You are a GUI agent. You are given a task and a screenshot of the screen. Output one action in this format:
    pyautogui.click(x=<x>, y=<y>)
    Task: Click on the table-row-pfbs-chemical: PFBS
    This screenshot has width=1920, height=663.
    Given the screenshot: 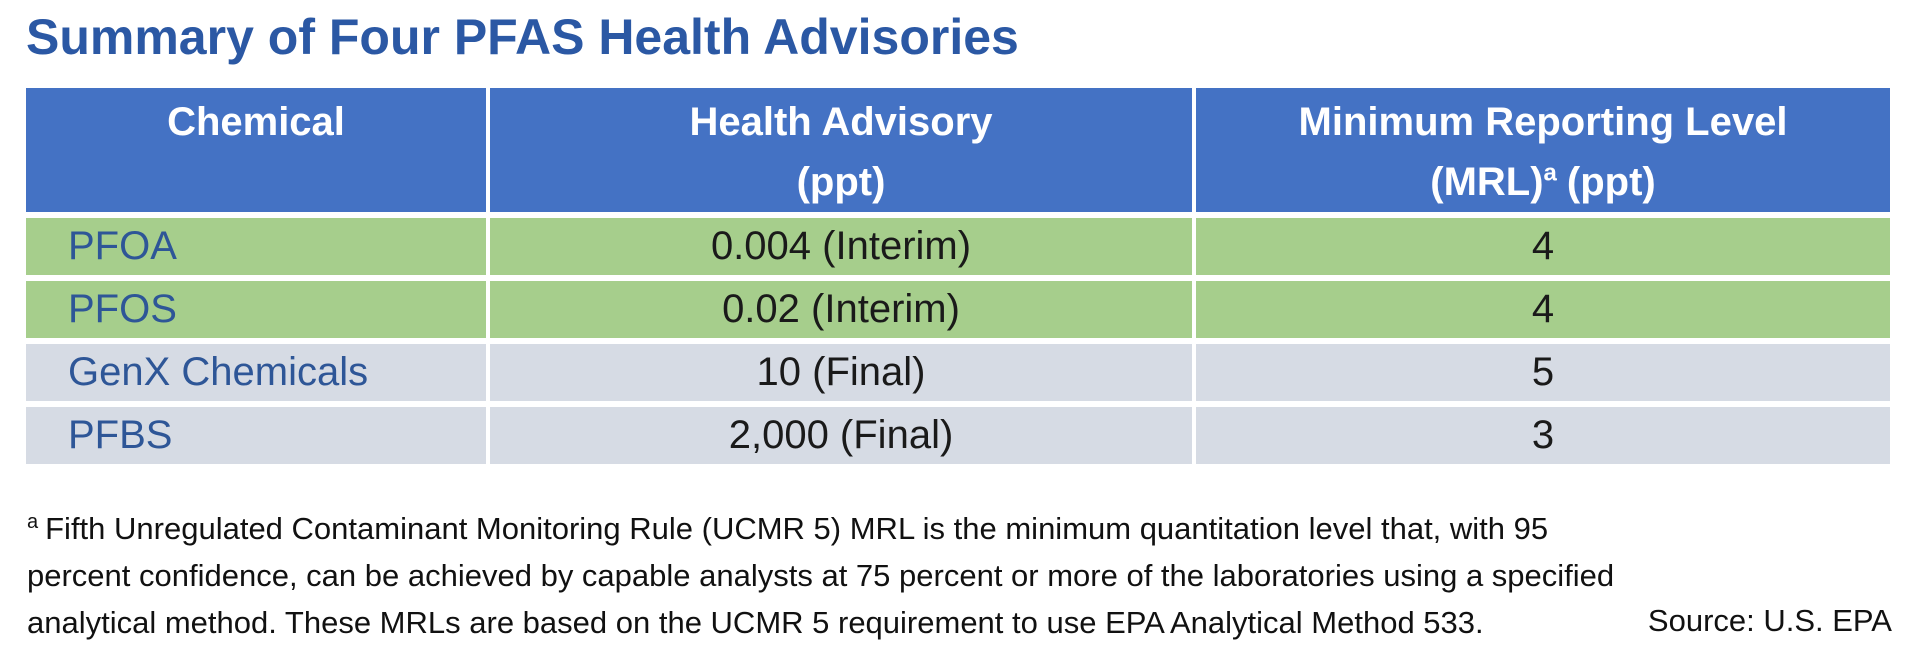 What is the action you would take?
    pyautogui.click(x=256, y=435)
    